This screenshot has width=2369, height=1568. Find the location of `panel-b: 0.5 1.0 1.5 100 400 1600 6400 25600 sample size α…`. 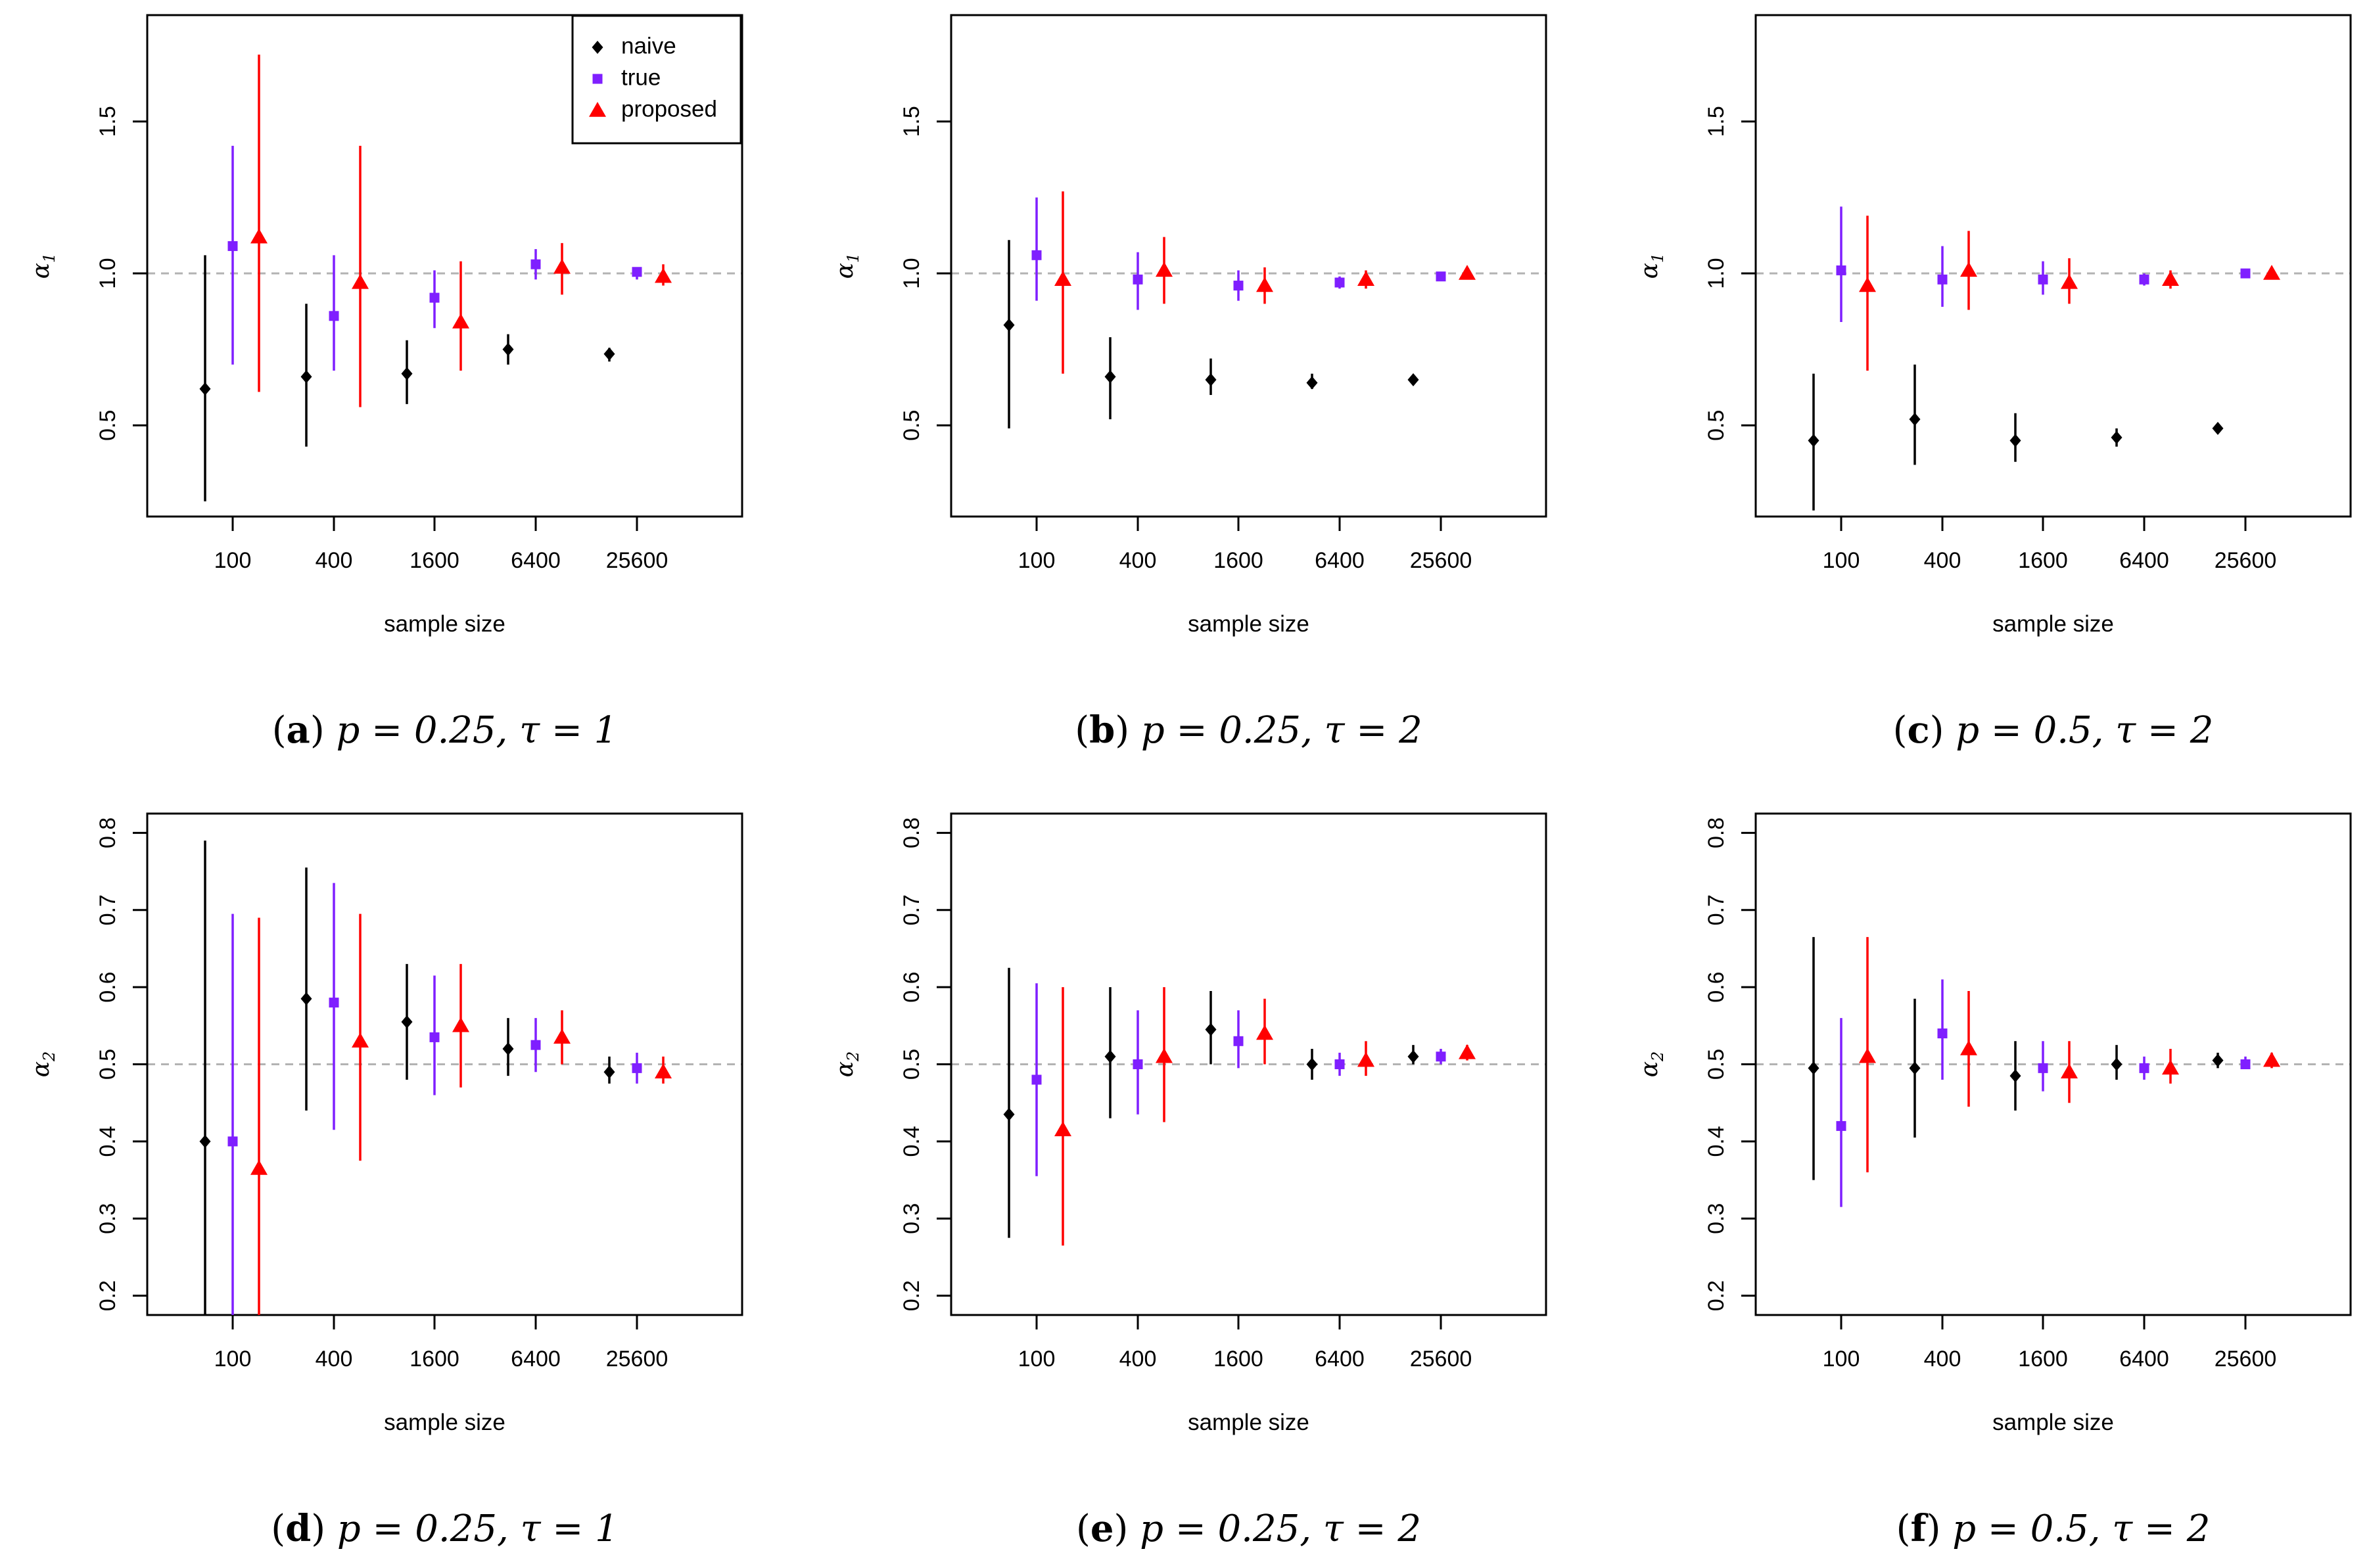

panel-b: 0.5 1.0 1.5 100 400 1600 6400 25600 sample size α… is located at coordinates (1190, 383).